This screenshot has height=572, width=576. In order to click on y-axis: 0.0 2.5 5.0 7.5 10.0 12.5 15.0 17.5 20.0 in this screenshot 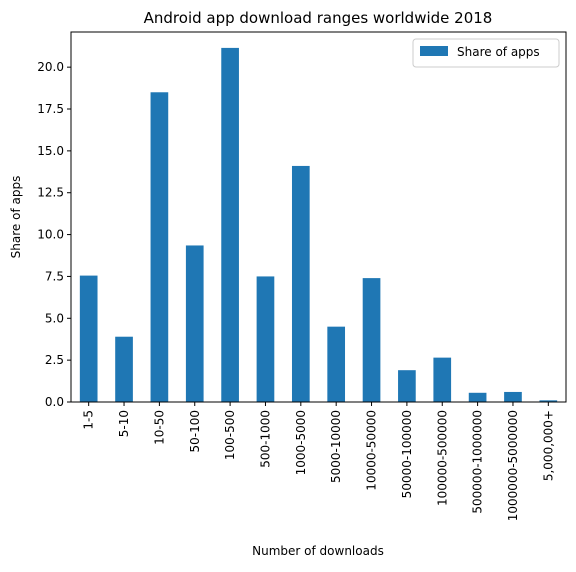, I will do `click(54, 234)`.